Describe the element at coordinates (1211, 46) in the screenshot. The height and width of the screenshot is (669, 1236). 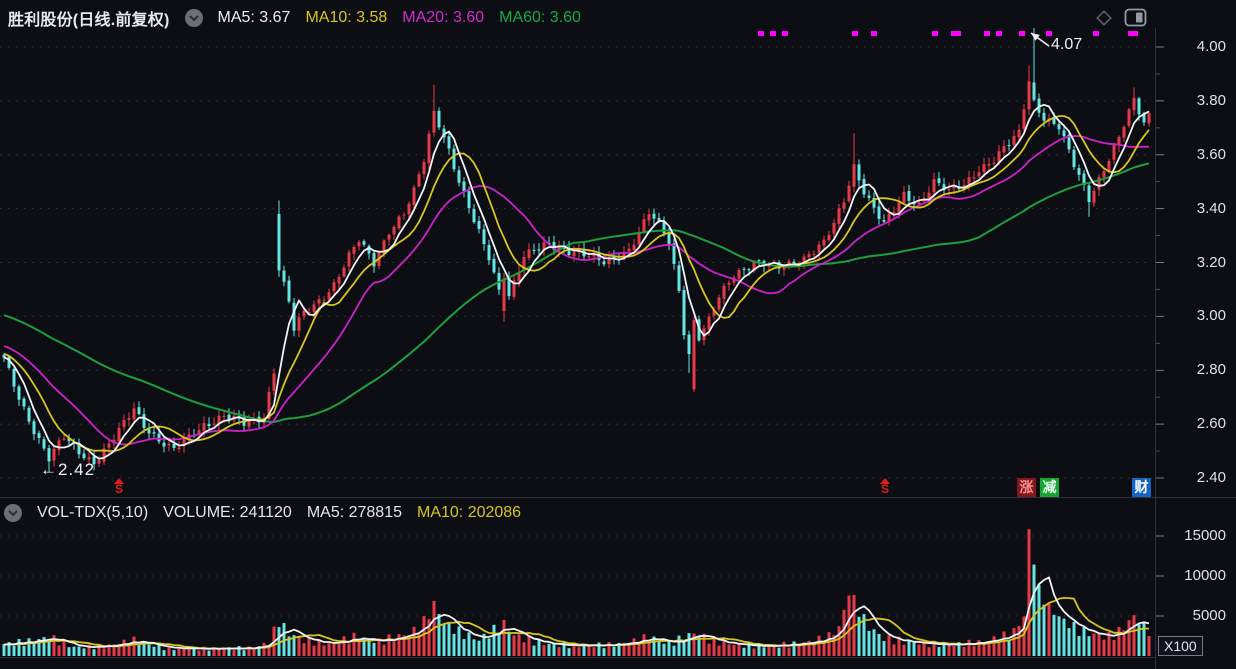
I see `price-axis-label: 4.00` at that location.